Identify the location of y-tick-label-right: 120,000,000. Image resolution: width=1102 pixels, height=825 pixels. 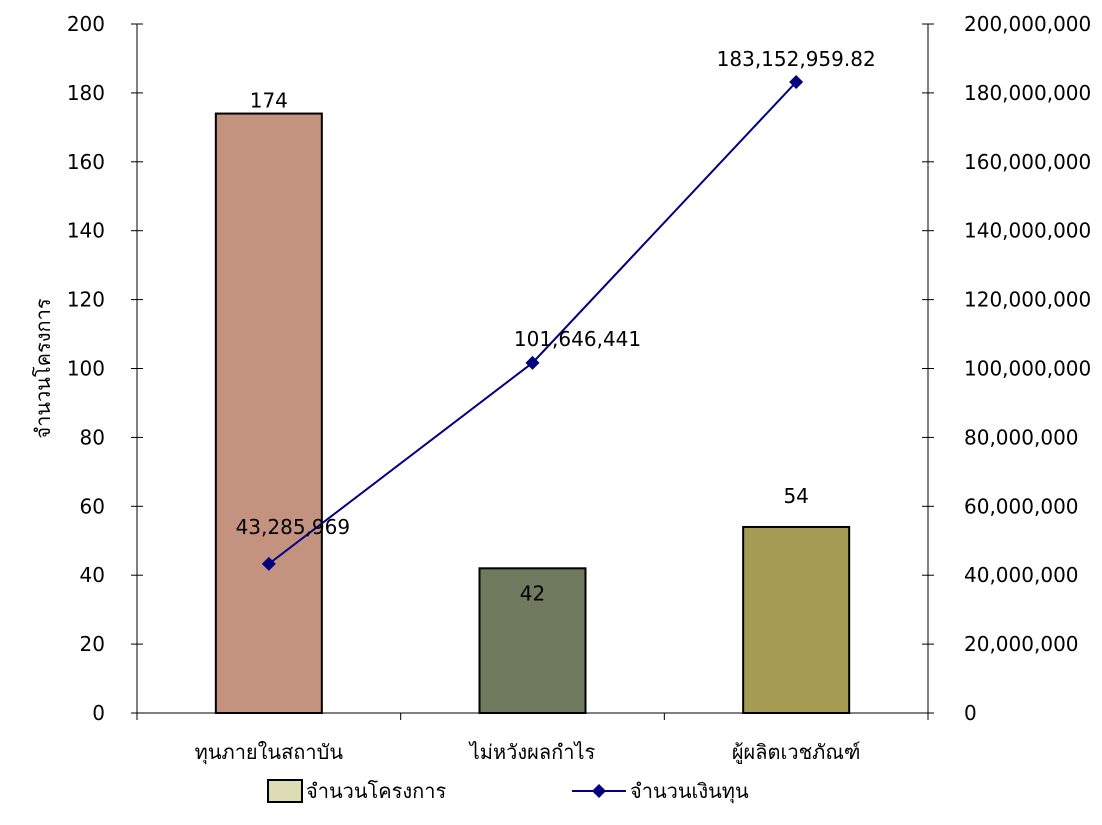
(1027, 300).